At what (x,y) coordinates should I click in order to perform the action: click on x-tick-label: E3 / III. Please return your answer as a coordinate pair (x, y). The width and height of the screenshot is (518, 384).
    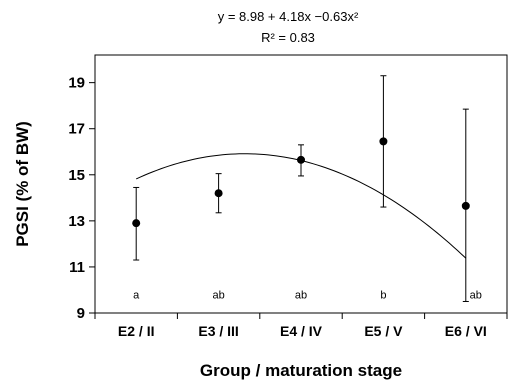
    Looking at the image, I should click on (218, 331).